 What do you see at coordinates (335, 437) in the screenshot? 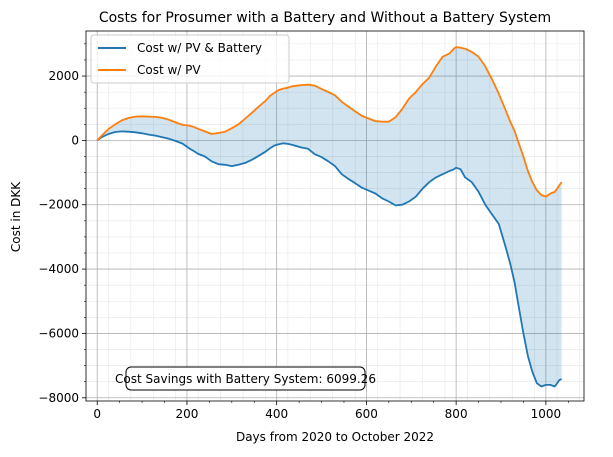
I see `x-axis-label: Days from 2020 to October 2022` at bounding box center [335, 437].